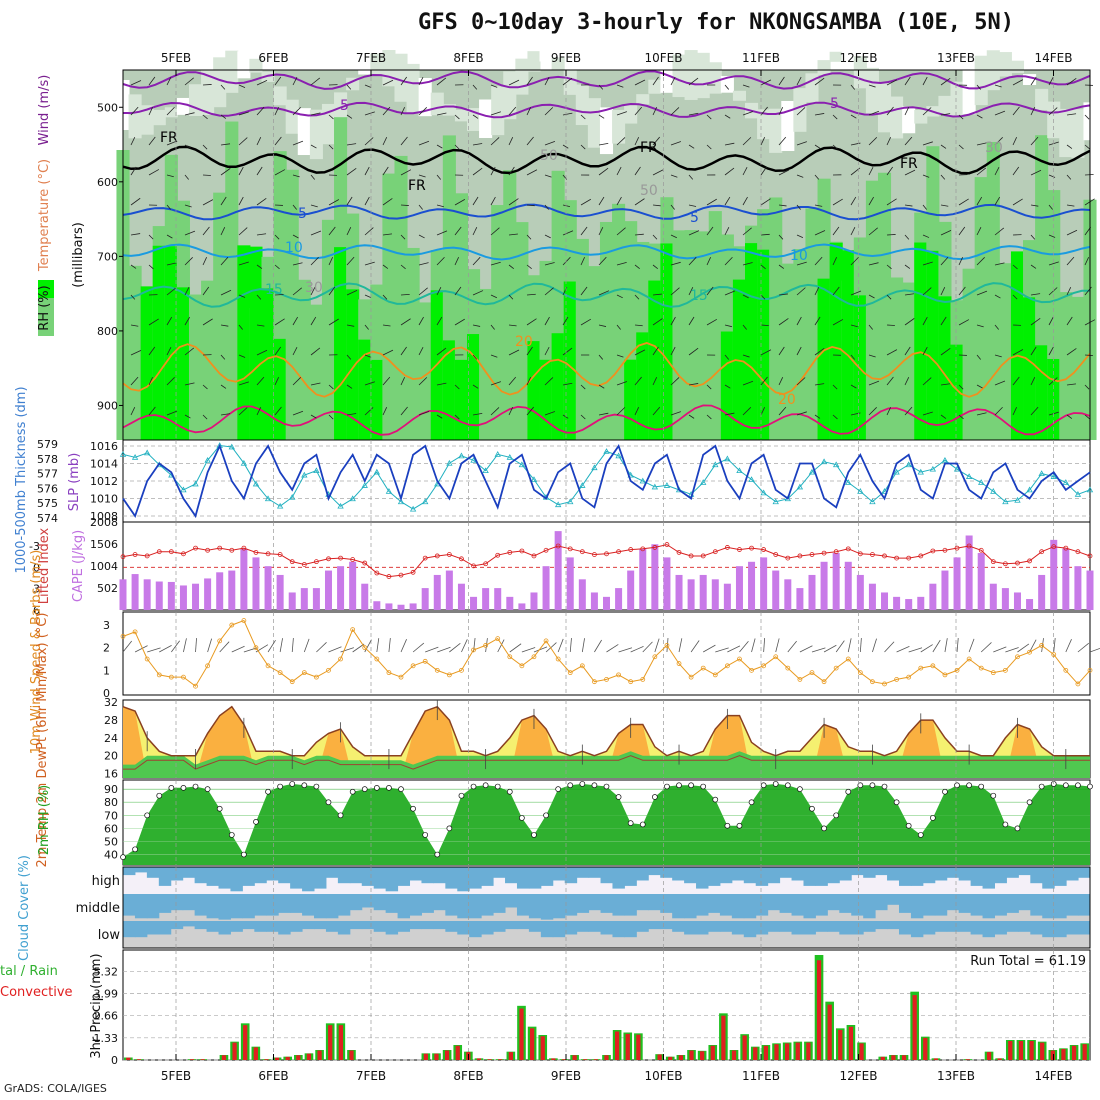 This screenshot has height=1100, width=1100. I want to click on date-label-top: 11FEB, so click(761, 58).